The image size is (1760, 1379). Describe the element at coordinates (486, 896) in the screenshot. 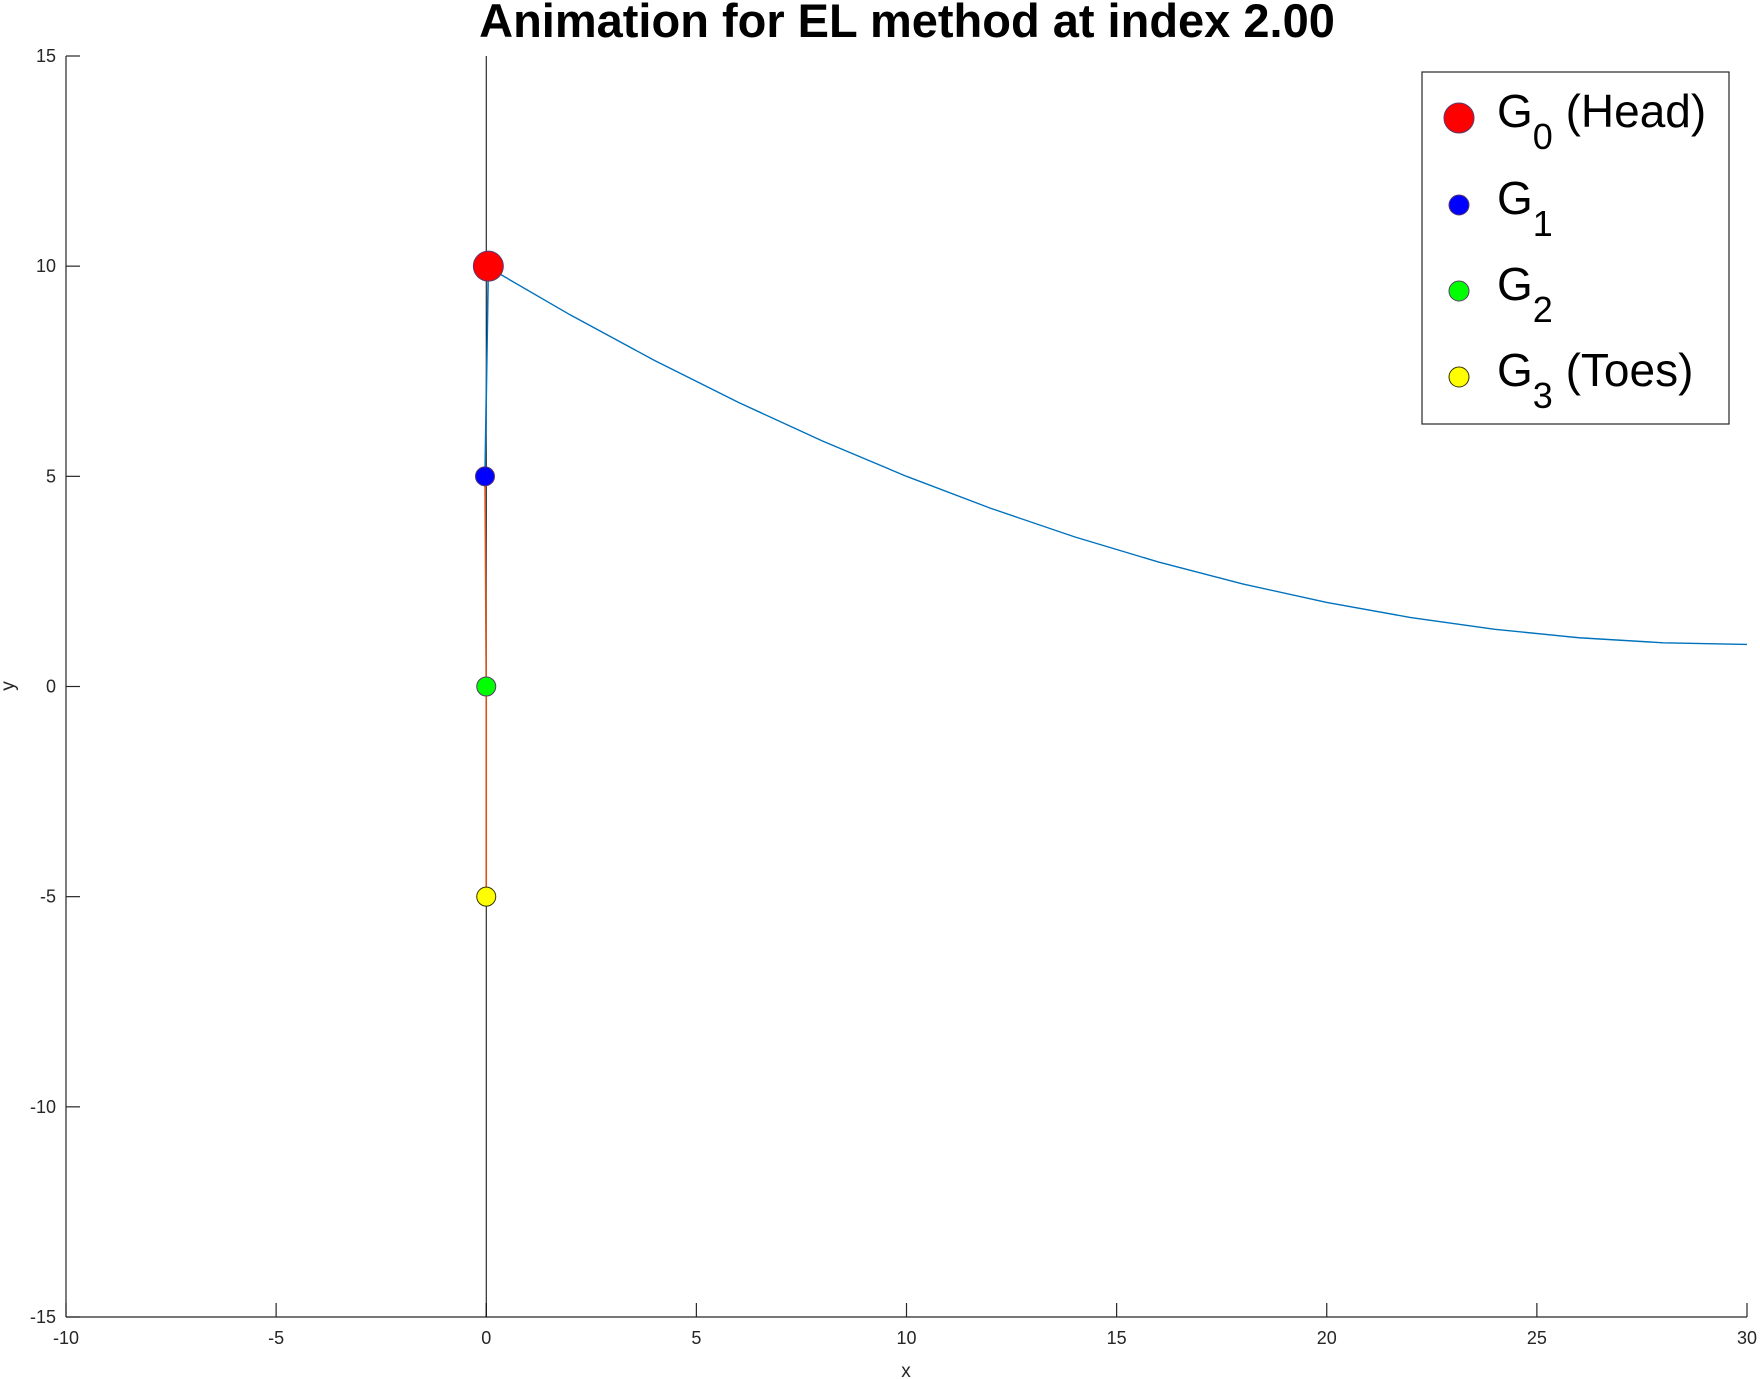

I see `marker-g3` at that location.